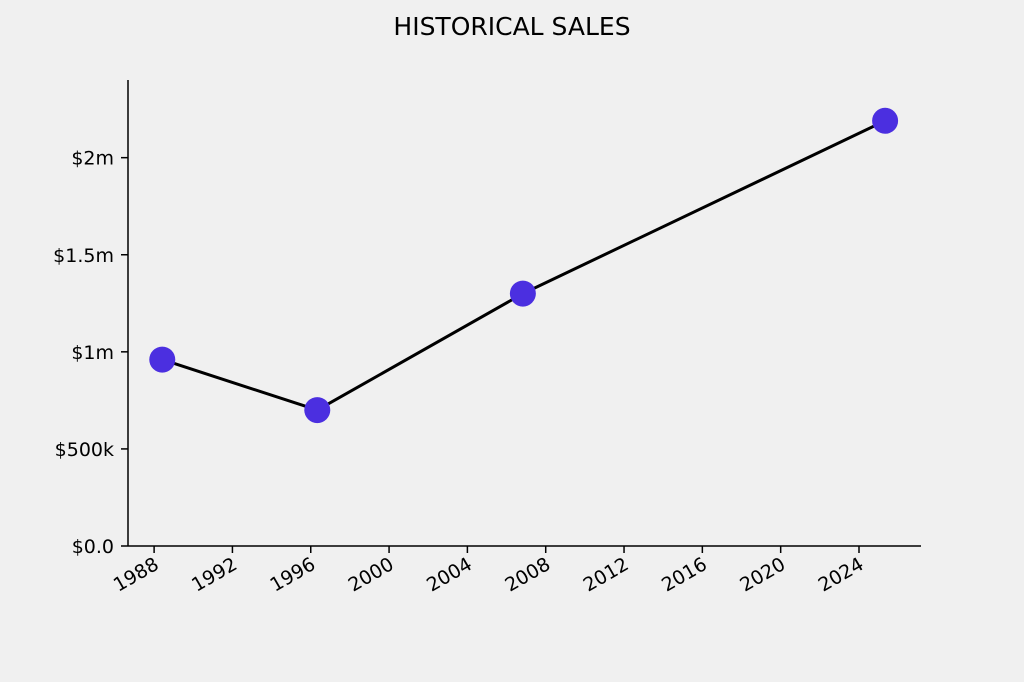  I want to click on x-tick-label: 2008, so click(527, 574).